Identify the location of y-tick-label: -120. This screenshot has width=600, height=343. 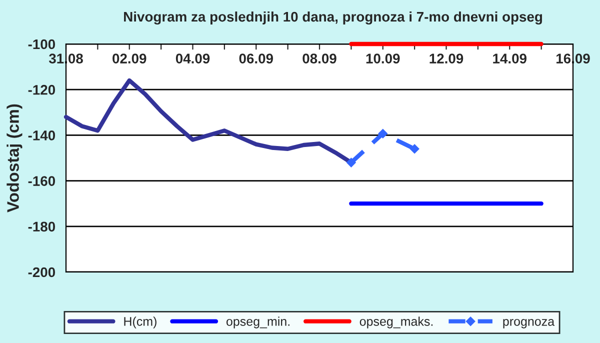
(42, 89).